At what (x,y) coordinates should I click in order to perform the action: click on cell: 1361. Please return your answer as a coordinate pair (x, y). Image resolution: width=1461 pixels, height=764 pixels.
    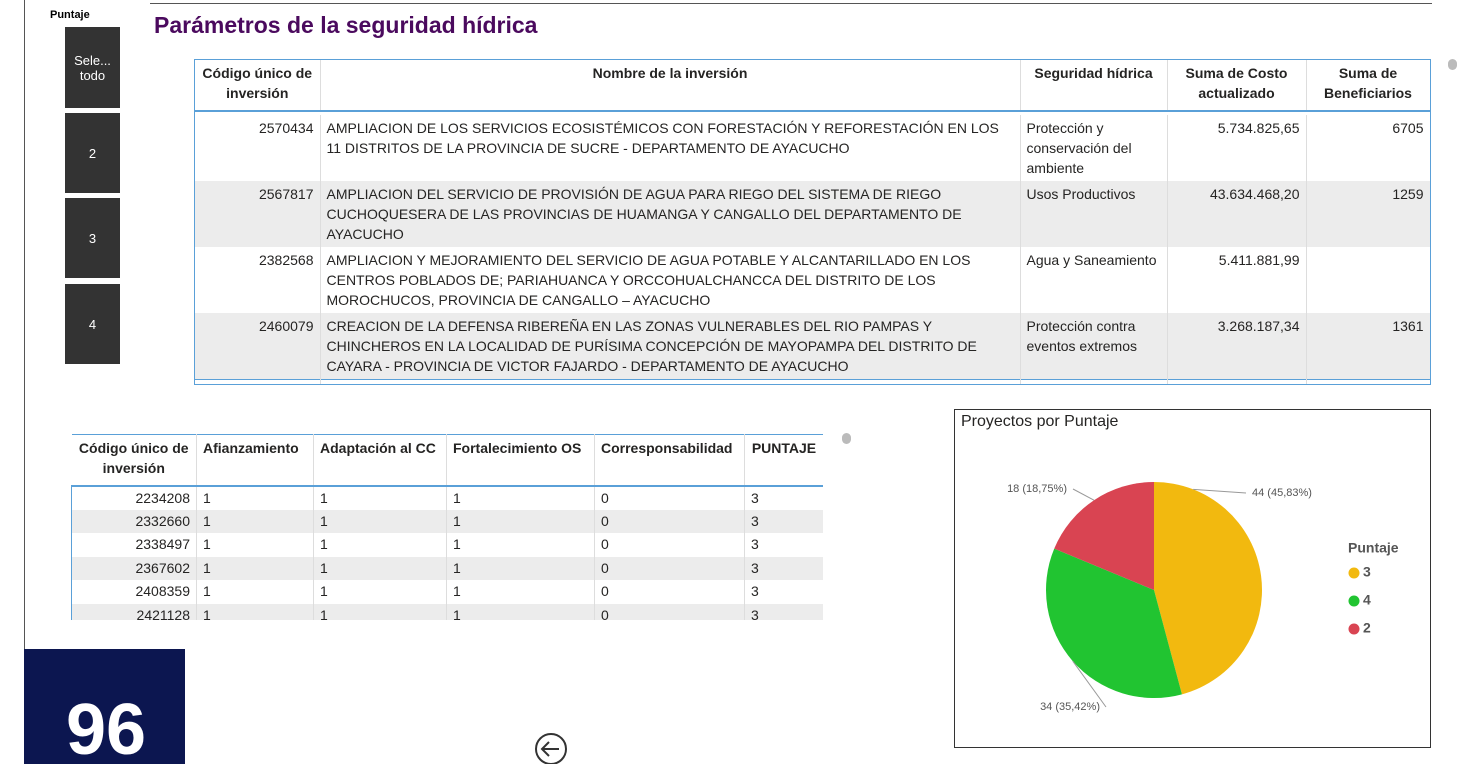
    Looking at the image, I should click on (1368, 346).